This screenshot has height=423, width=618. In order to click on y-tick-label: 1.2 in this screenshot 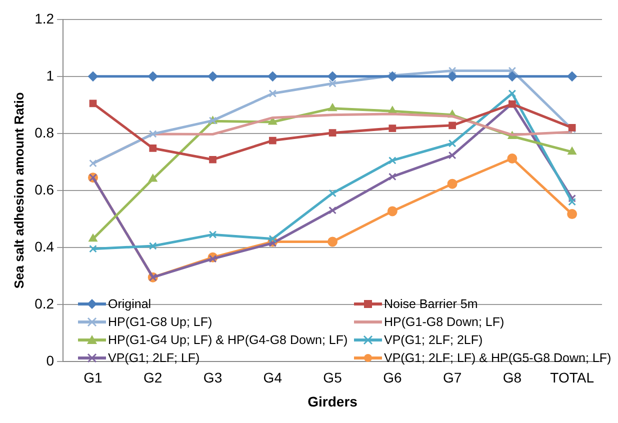, I will do `click(44, 18)`.